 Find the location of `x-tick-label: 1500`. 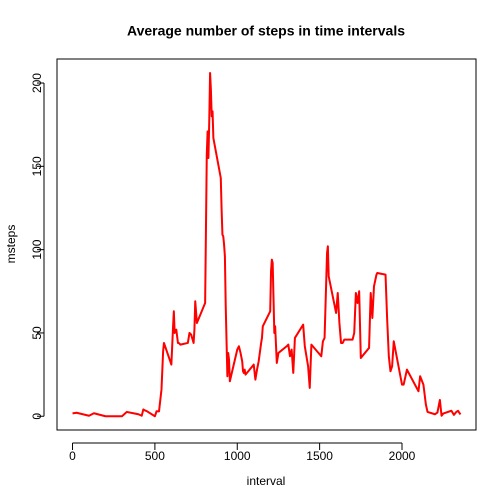

x-tick-label: 1500 is located at coordinates (319, 456).